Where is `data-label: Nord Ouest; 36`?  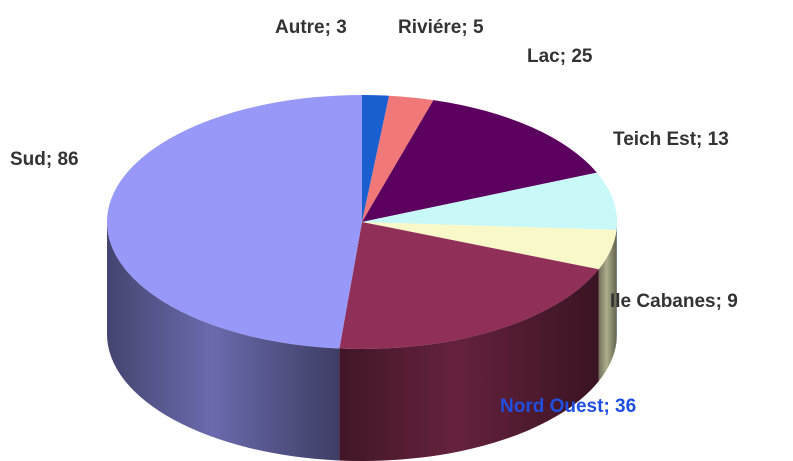
data-label: Nord Ouest; 36 is located at coordinates (568, 406).